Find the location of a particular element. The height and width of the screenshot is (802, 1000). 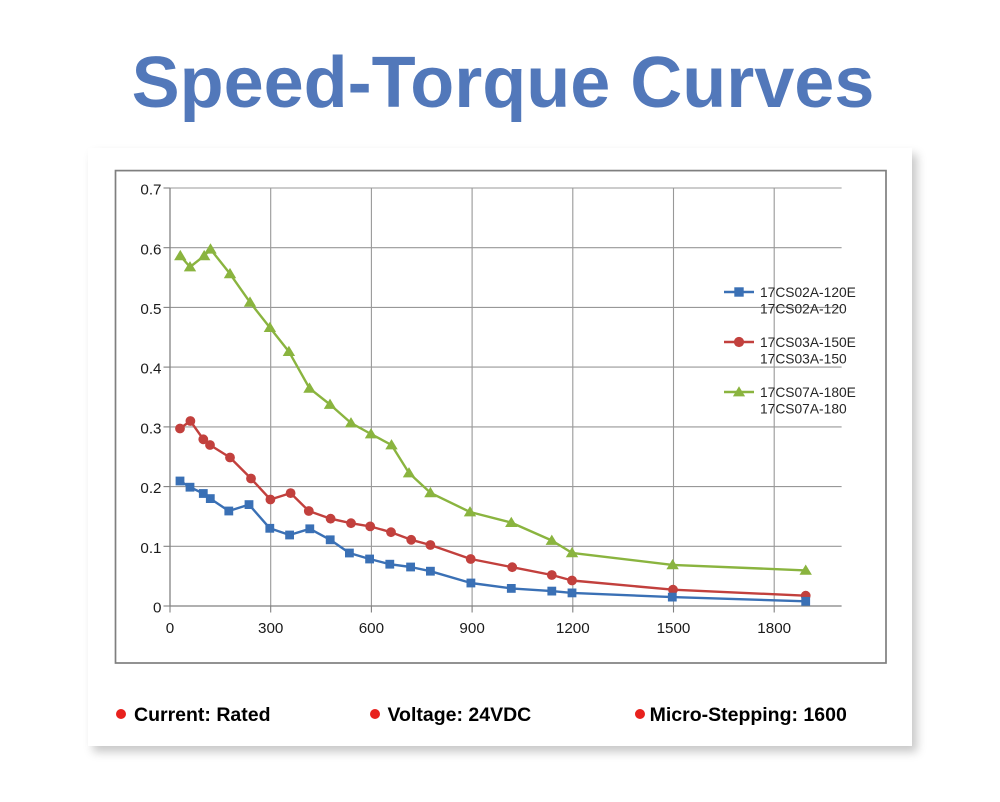

svg-text: 17CS07A-180E is located at coordinates (808, 392).